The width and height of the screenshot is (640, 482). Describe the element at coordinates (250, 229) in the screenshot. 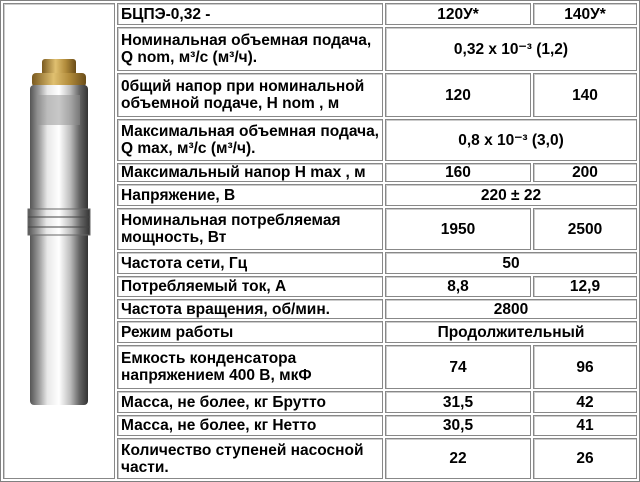

I see `row-label: Номинальная потребляемая мощность, Вт` at that location.